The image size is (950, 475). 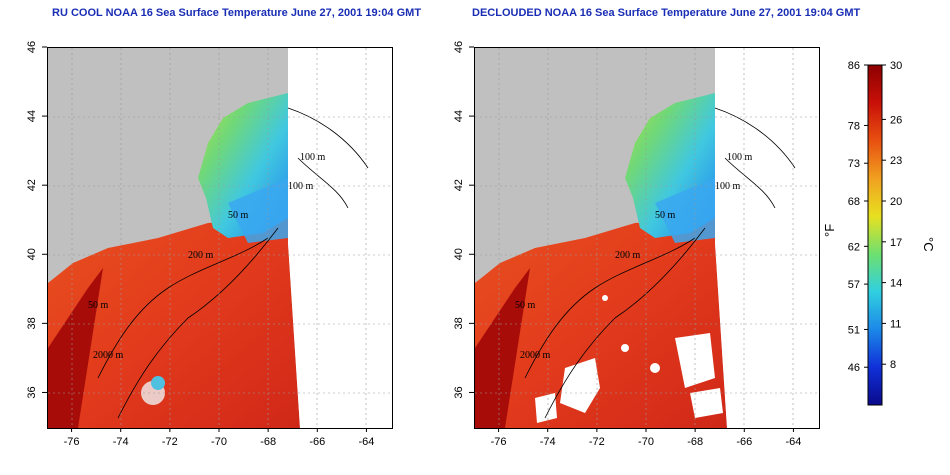 I want to click on celsius-tick-label: 17, so click(x=896, y=243).